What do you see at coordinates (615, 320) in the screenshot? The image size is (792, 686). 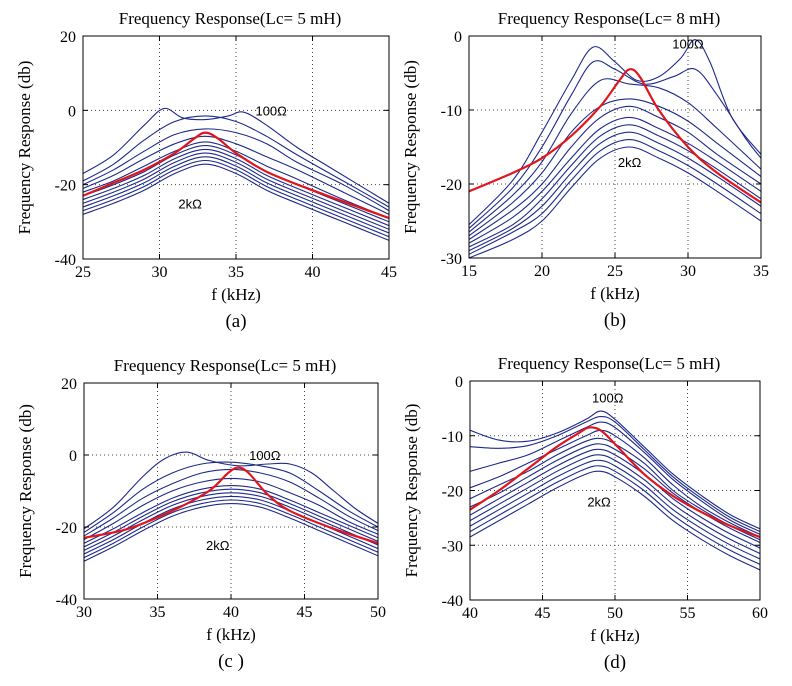 I see `panel-caption: (b)` at bounding box center [615, 320].